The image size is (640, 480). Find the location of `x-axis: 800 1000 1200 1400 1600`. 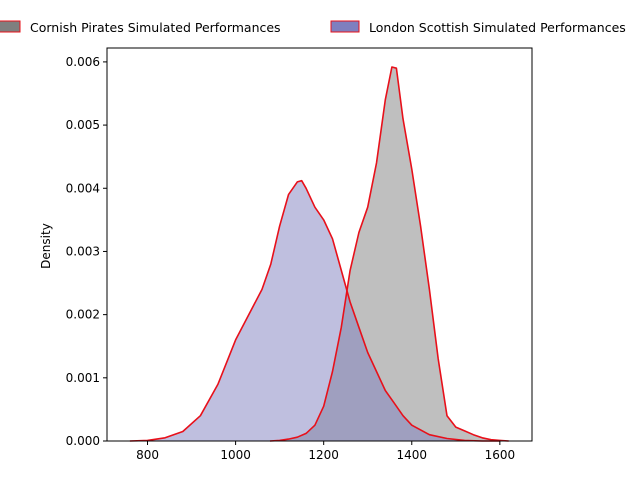

x-axis: 800 1000 1200 1400 1600 is located at coordinates (325, 451).